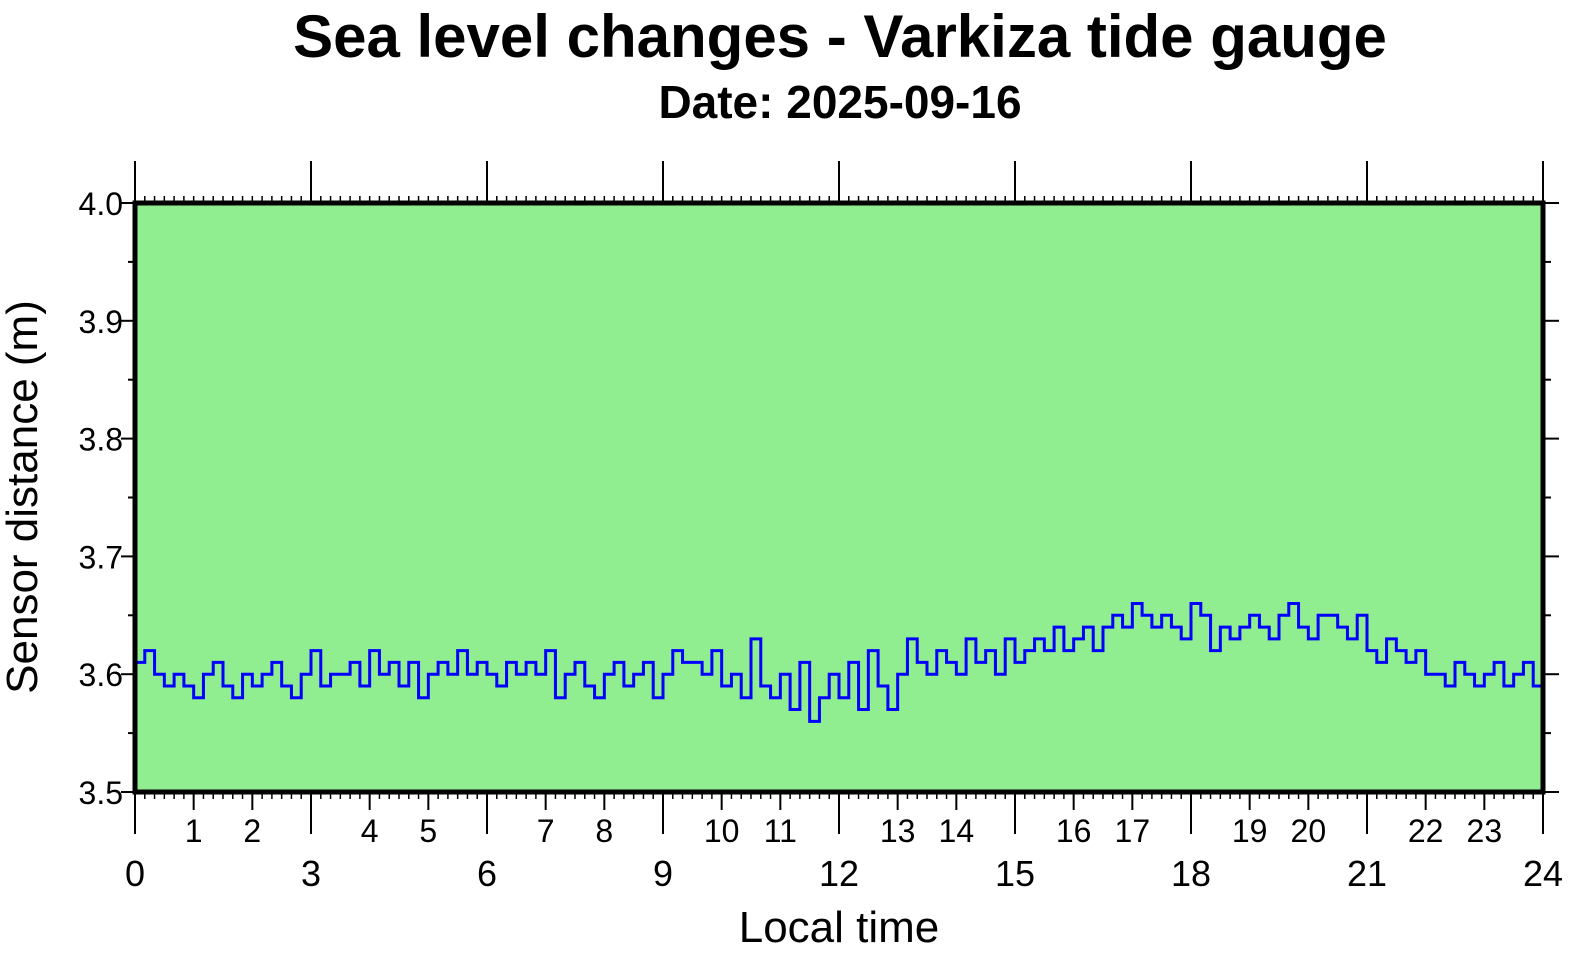 The height and width of the screenshot is (955, 1577). I want to click on x-minor-tick-label: 17, so click(1133, 831).